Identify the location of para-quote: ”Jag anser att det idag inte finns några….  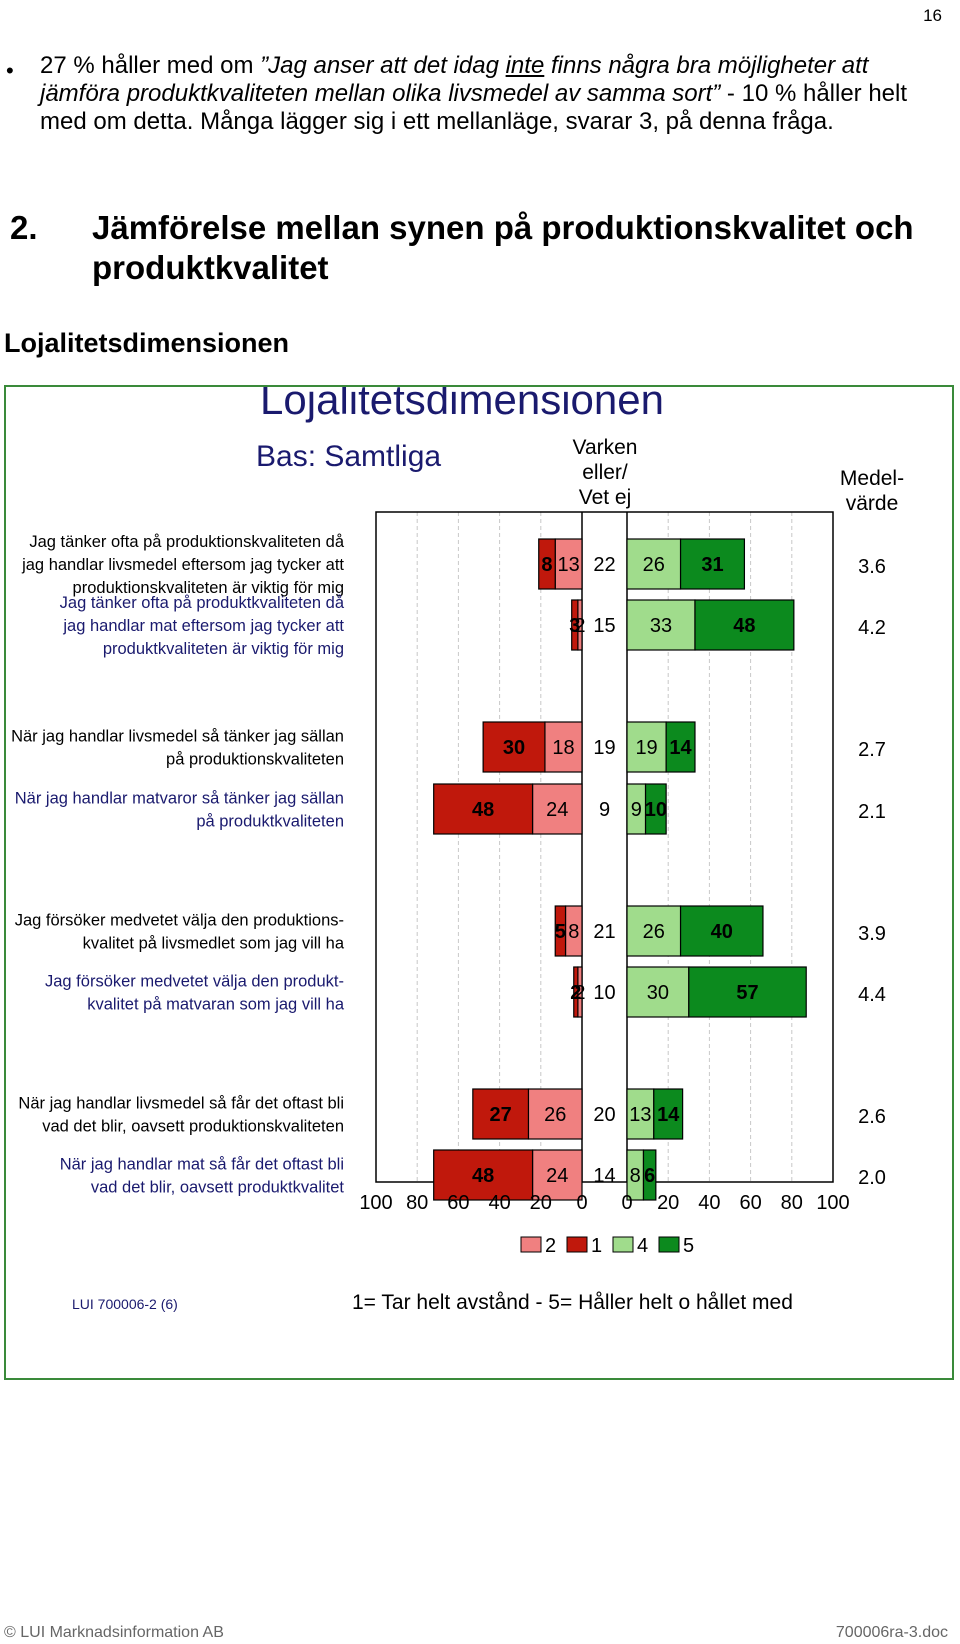
(454, 79).